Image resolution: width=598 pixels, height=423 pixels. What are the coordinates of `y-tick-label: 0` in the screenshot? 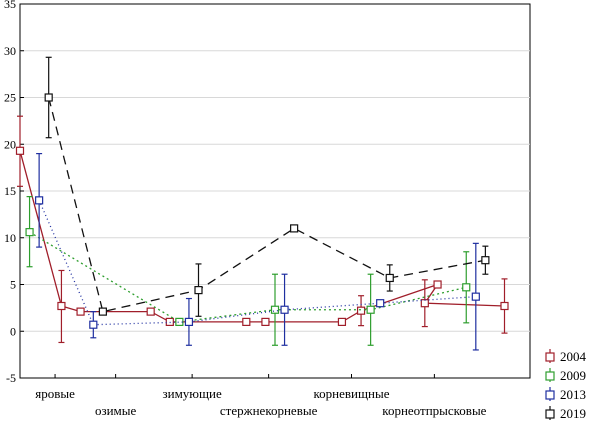 It's located at (13, 331).